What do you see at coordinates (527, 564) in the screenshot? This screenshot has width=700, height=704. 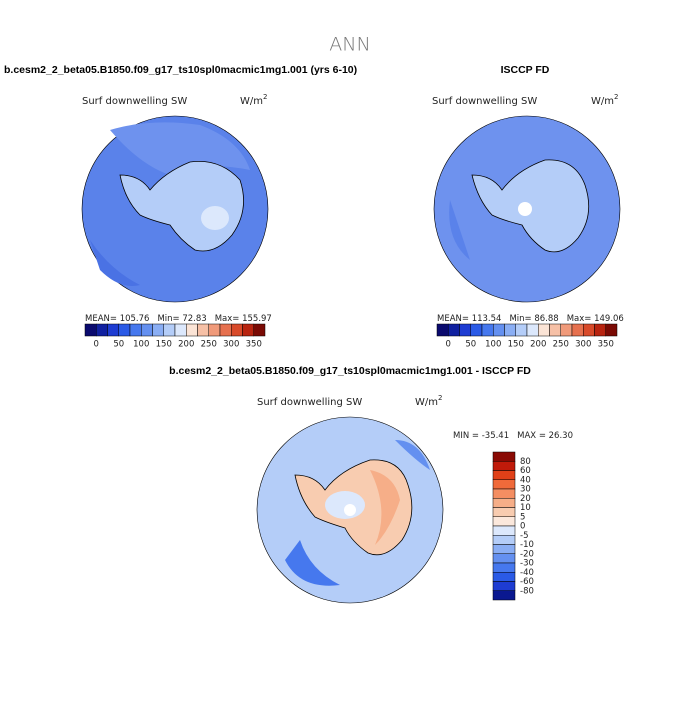 I see `colorbar-label: -30` at bounding box center [527, 564].